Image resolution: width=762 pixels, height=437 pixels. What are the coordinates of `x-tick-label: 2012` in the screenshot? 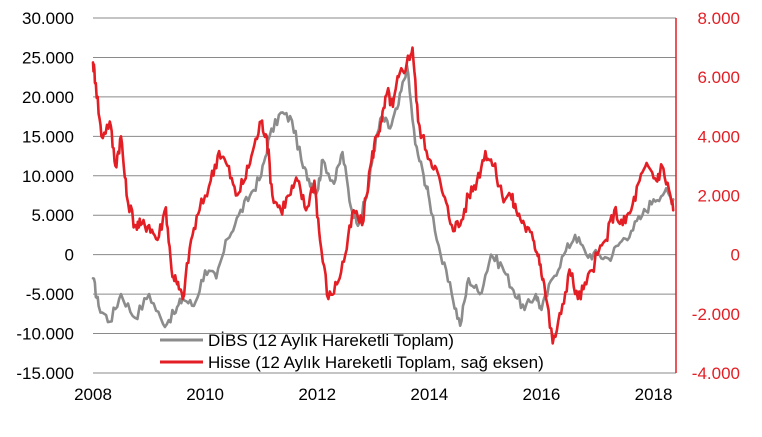 It's located at (317, 394).